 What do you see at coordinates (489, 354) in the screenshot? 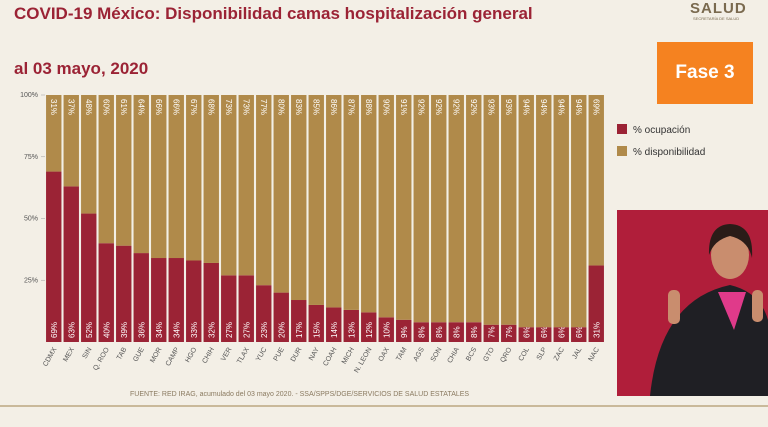
I see `x-tick-label: GTO` at bounding box center [489, 354].